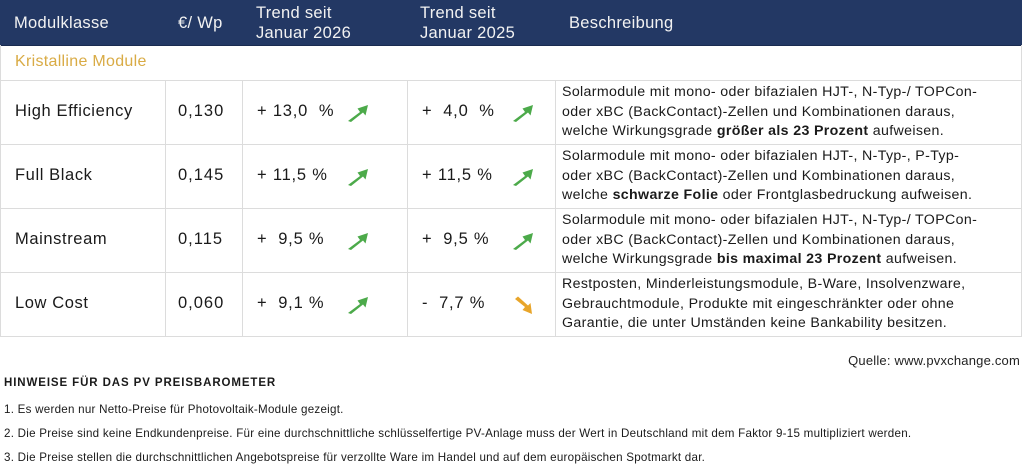 The width and height of the screenshot is (1024, 476). Describe the element at coordinates (81, 61) in the screenshot. I see `section-label: Kristalline Module` at that location.